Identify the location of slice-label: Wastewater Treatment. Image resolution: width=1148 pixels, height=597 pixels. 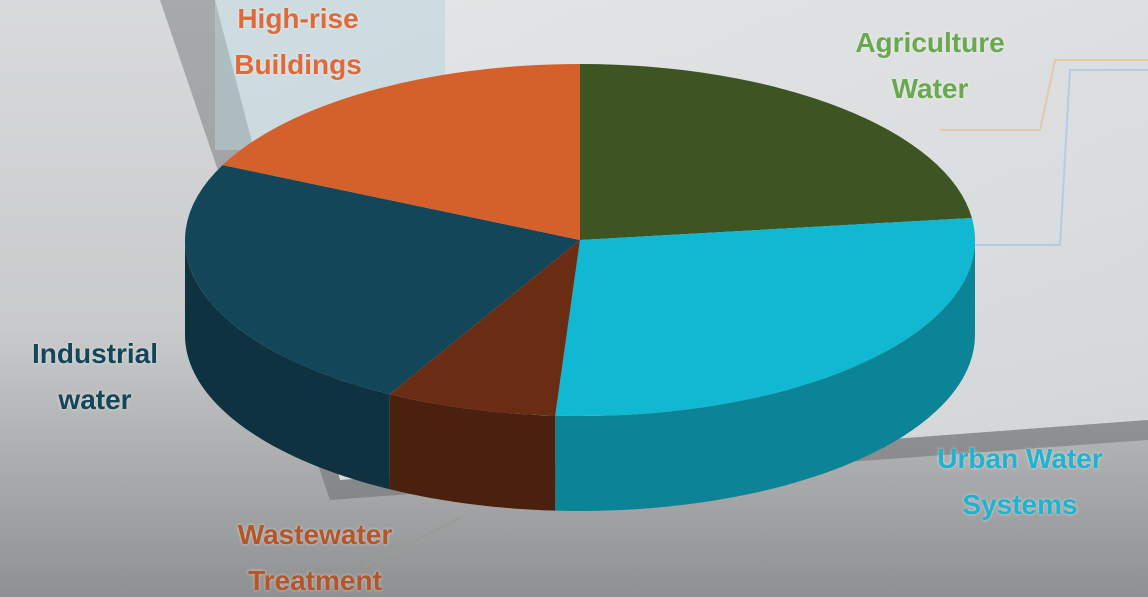
(315, 557).